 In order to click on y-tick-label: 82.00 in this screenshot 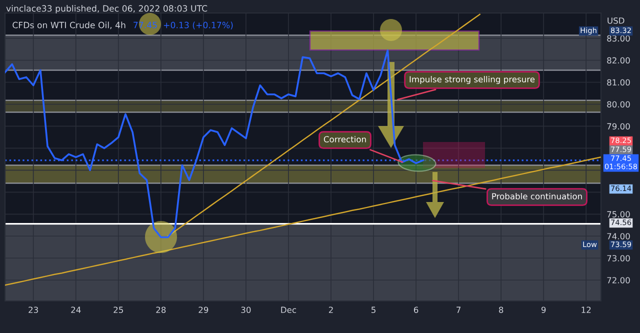, I will do `click(618, 60)`.